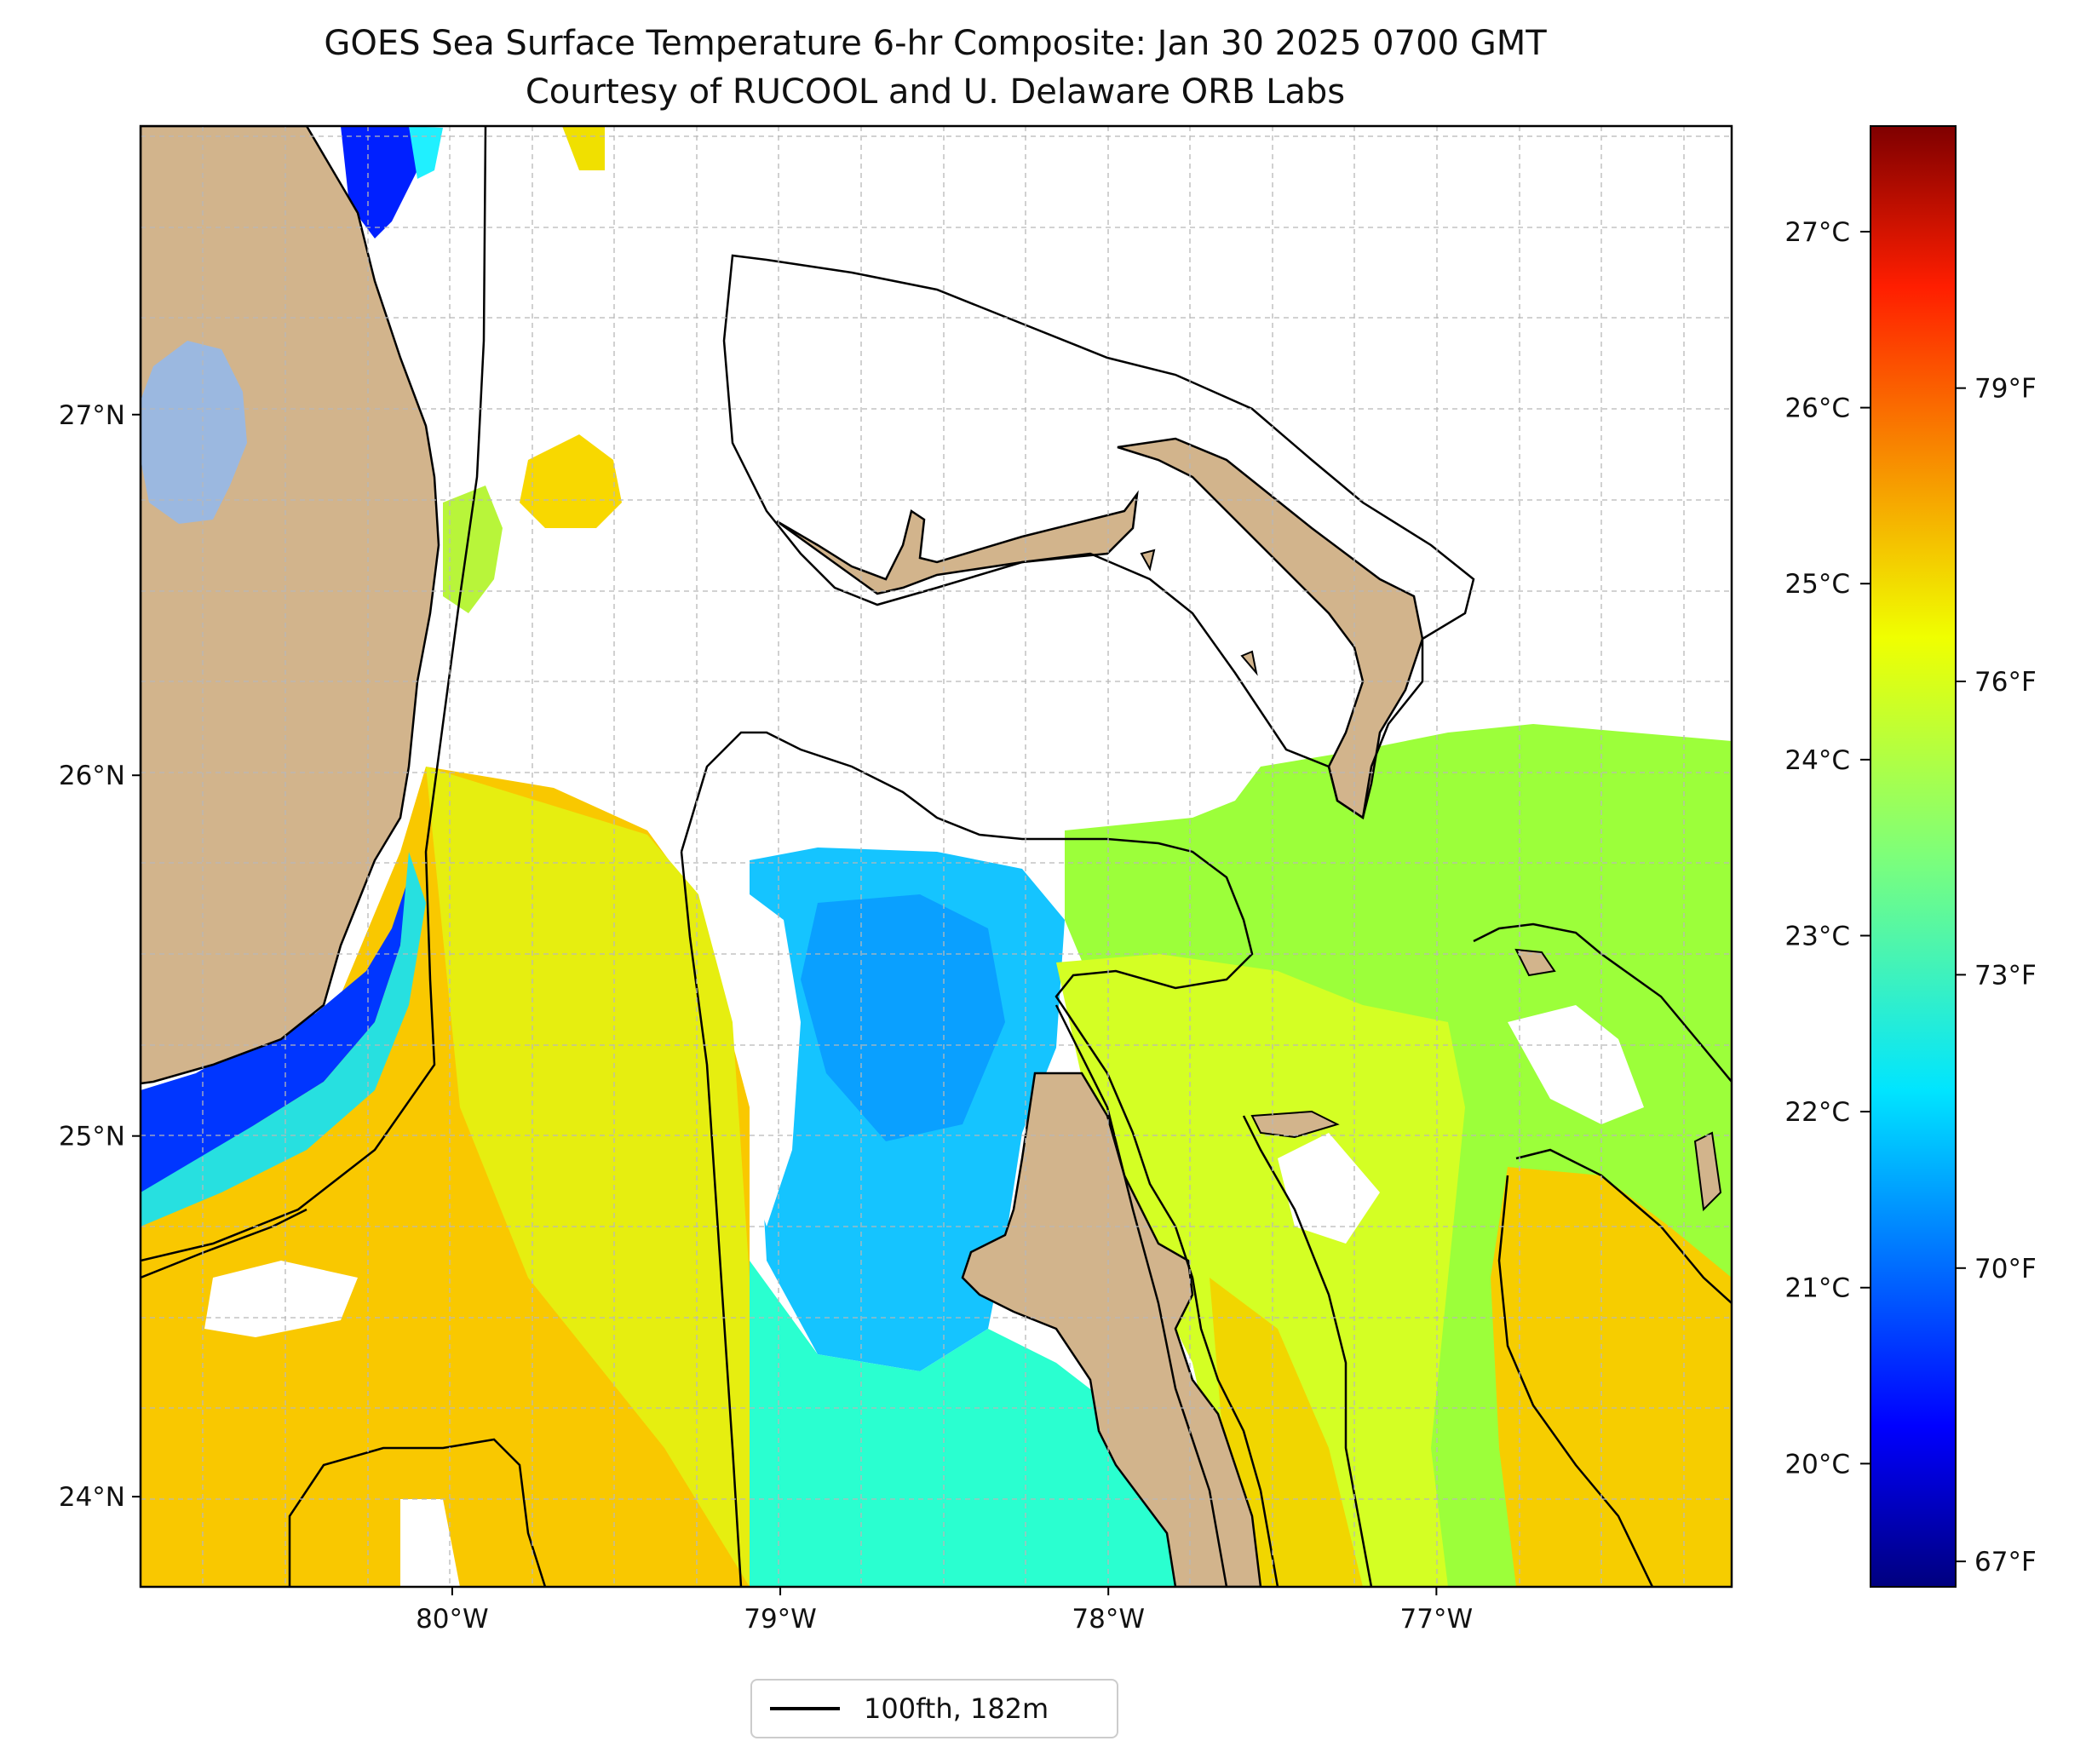 The width and height of the screenshot is (2086, 1764). Describe the element at coordinates (2005, 682) in the screenshot. I see `fahrenheit-tick-label: 76°F` at that location.